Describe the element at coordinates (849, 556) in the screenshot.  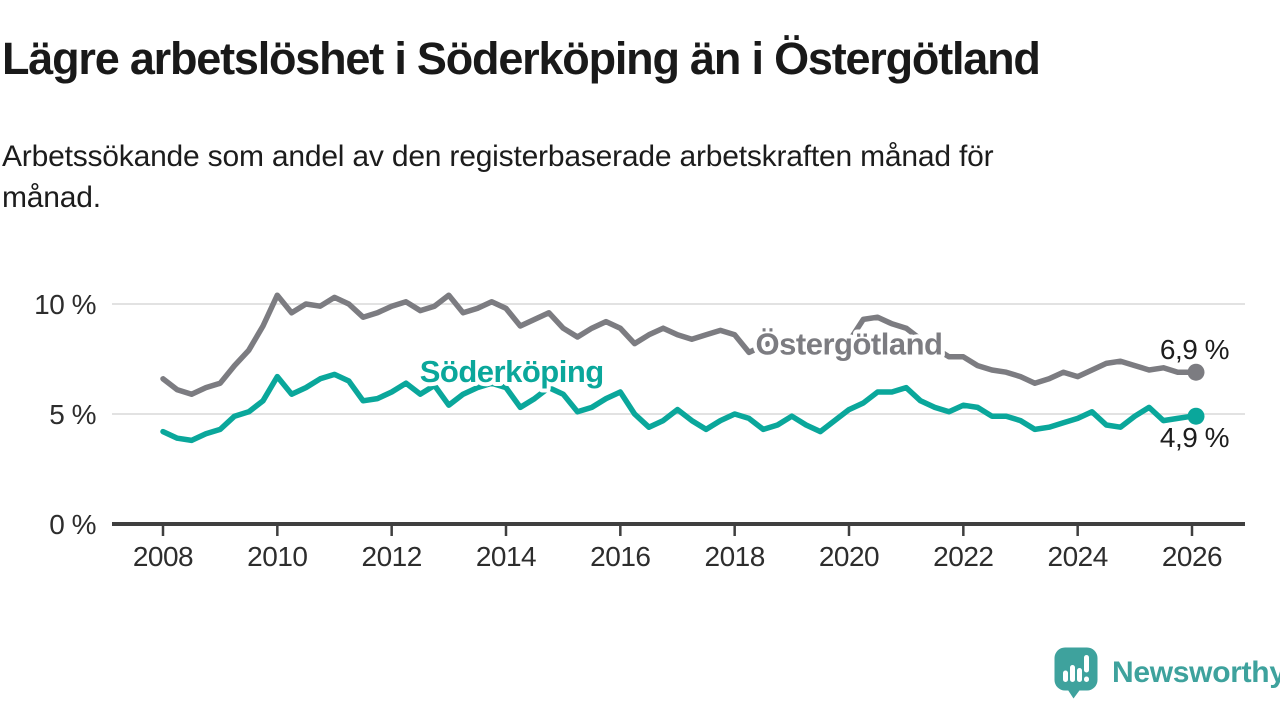
I see `x-tick-label: 2020` at that location.